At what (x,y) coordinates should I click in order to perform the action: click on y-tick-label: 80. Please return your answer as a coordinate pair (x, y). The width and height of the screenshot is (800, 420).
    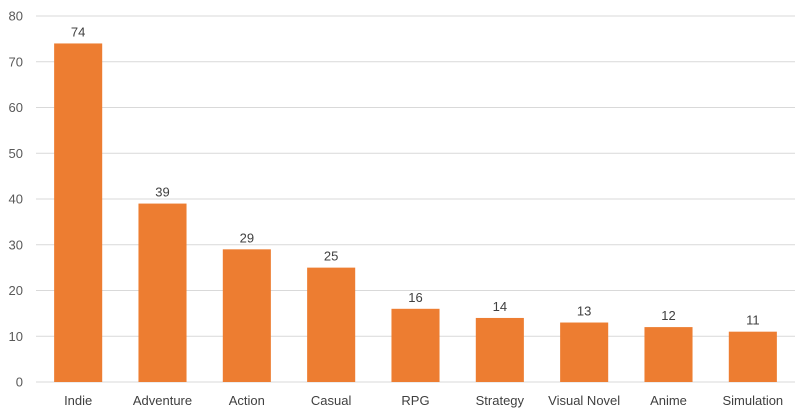
    Looking at the image, I should click on (16, 16).